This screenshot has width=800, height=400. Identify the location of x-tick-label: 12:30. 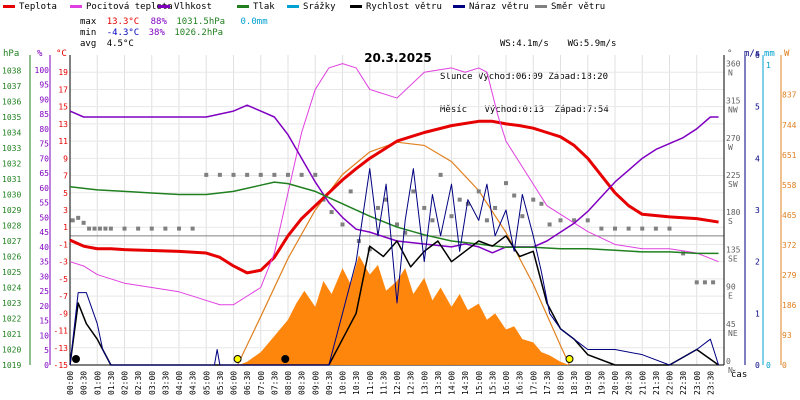
(411, 383).